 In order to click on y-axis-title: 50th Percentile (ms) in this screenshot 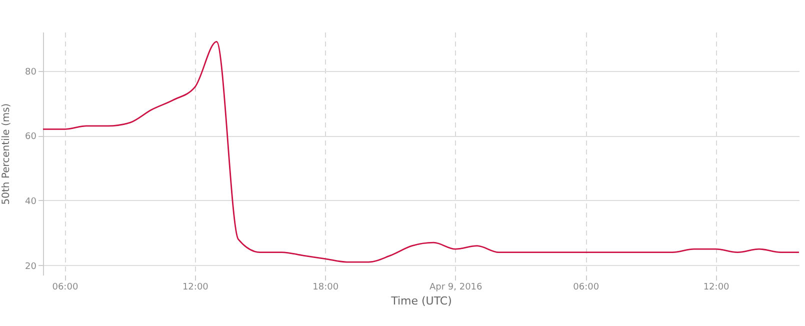, I will do `click(6, 154)`.